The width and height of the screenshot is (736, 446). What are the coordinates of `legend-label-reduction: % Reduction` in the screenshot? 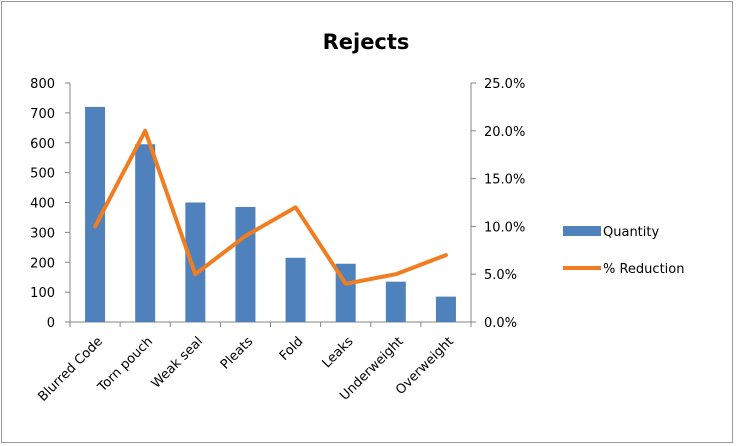 It's located at (643, 269).